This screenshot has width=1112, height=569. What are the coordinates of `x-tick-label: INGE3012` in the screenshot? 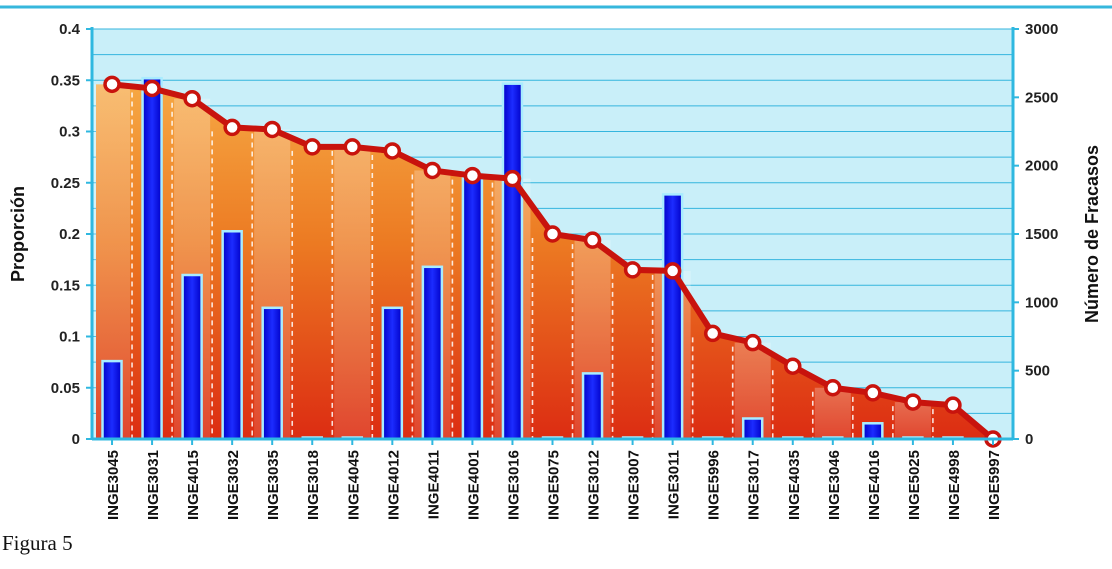 It's located at (594, 485).